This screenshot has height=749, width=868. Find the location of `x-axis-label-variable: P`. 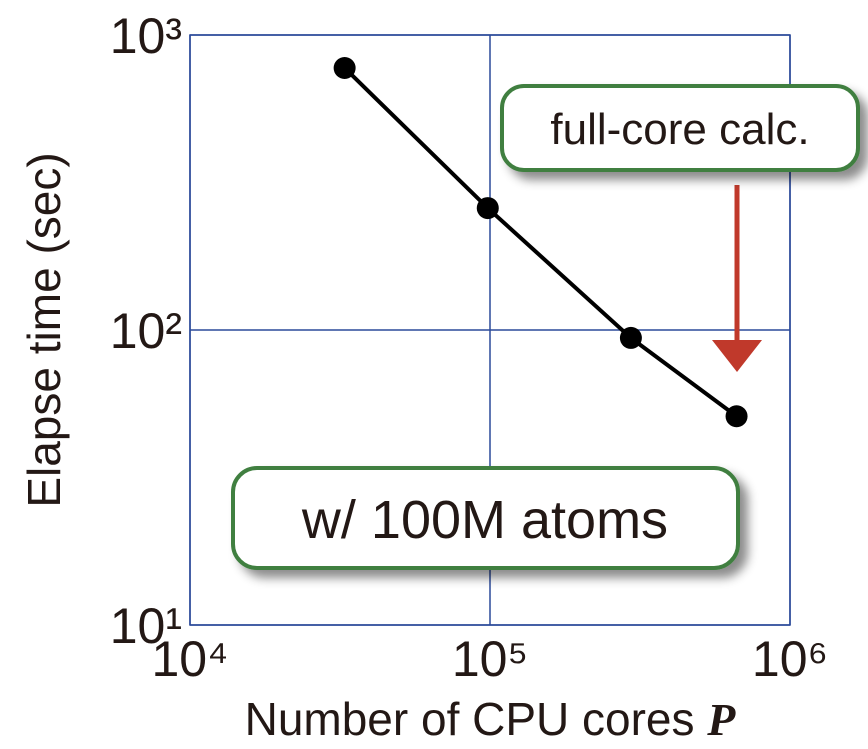

x-axis-label-variable: P is located at coordinates (721, 719).